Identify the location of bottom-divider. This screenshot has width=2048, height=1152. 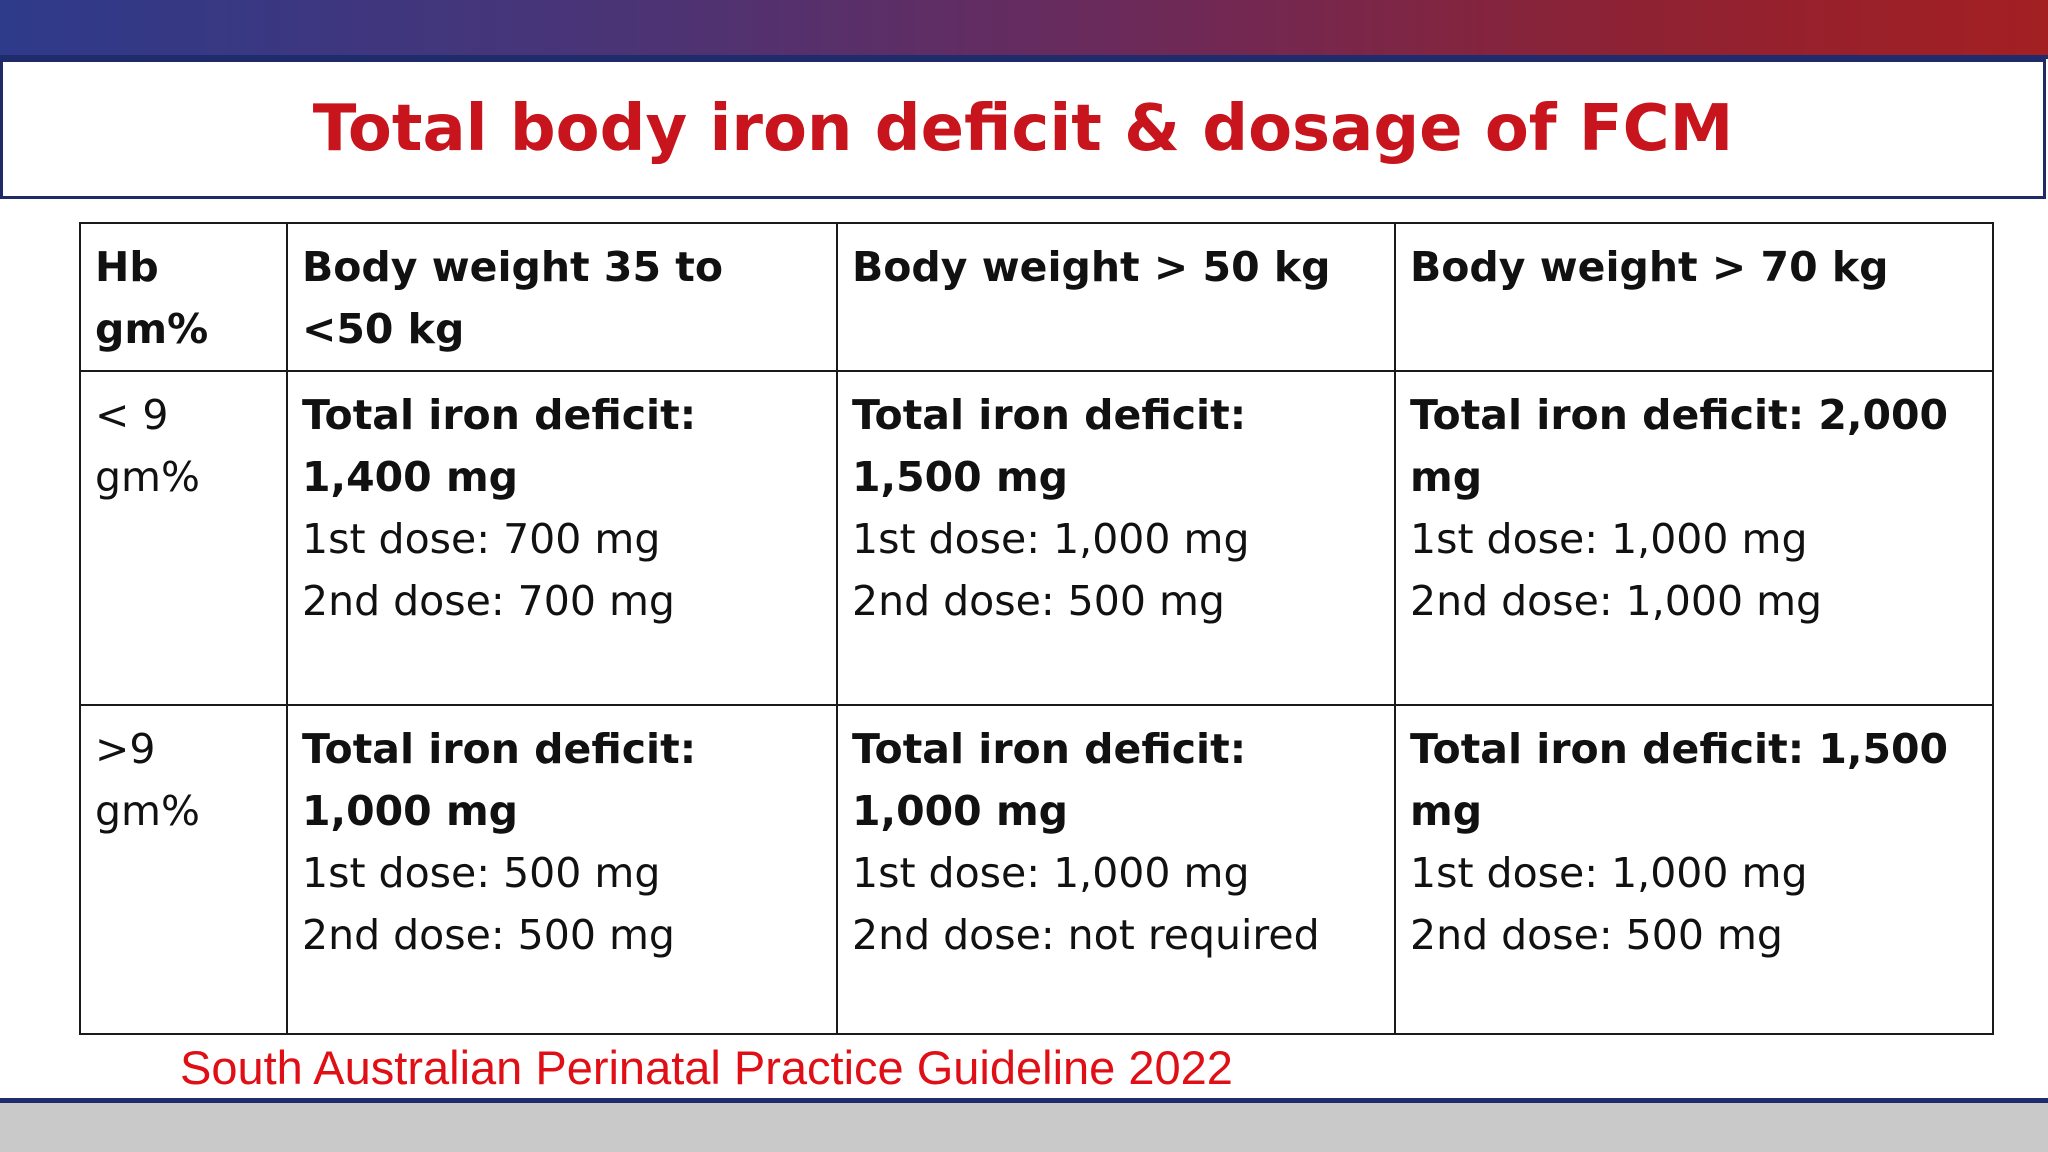
(1024, 1100).